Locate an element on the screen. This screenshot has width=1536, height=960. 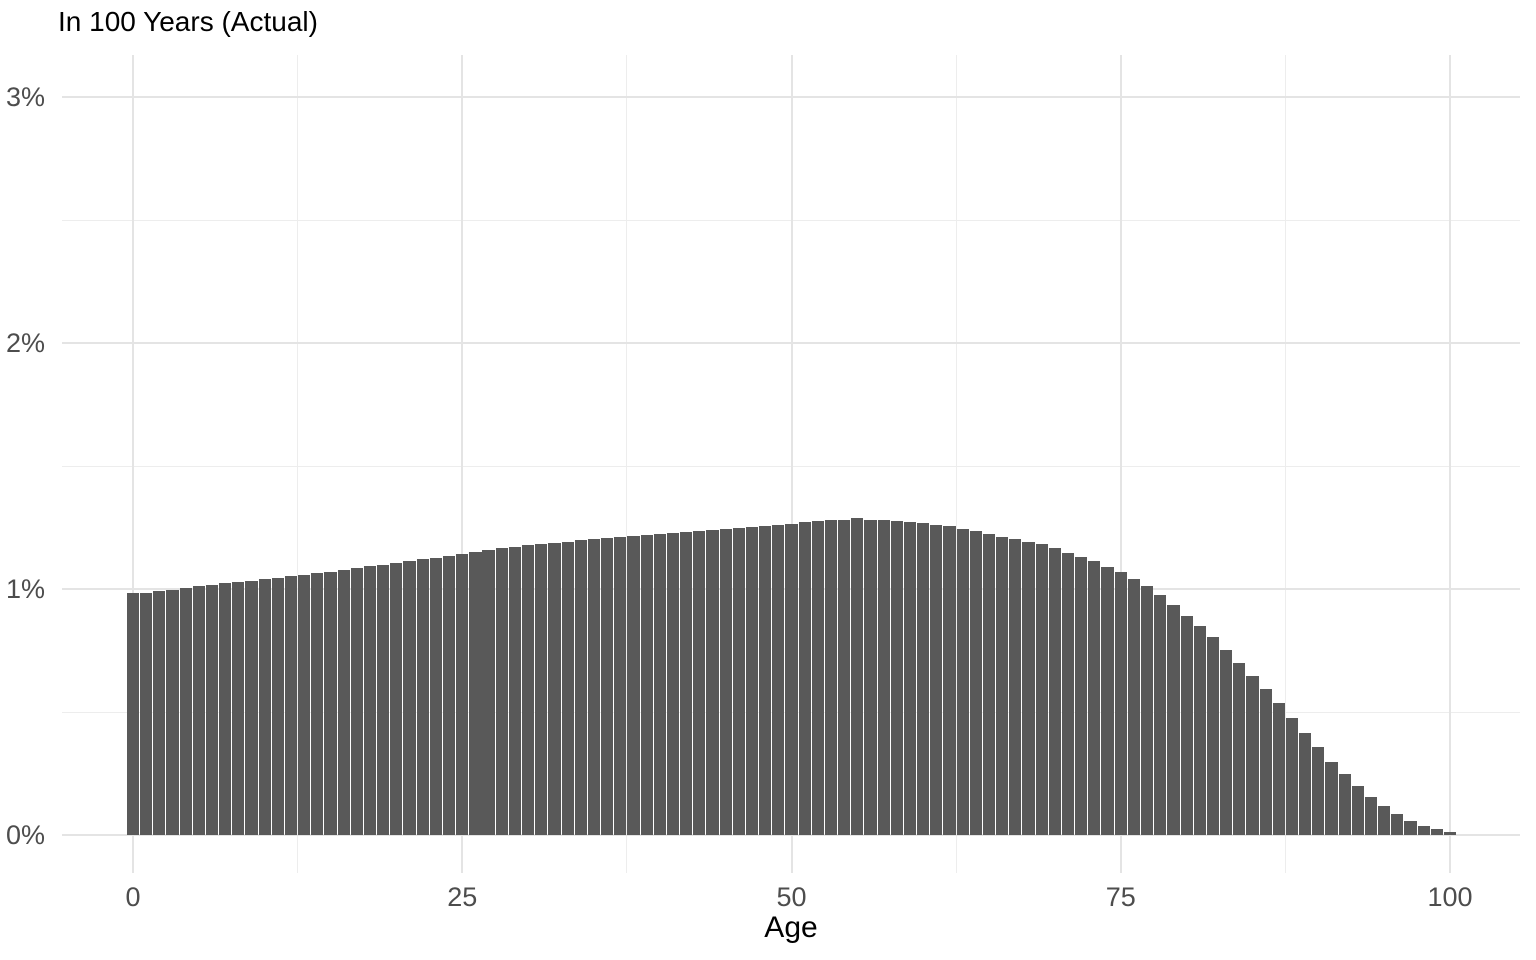
chart-title: In 100 Years (Actual) is located at coordinates (188, 21).